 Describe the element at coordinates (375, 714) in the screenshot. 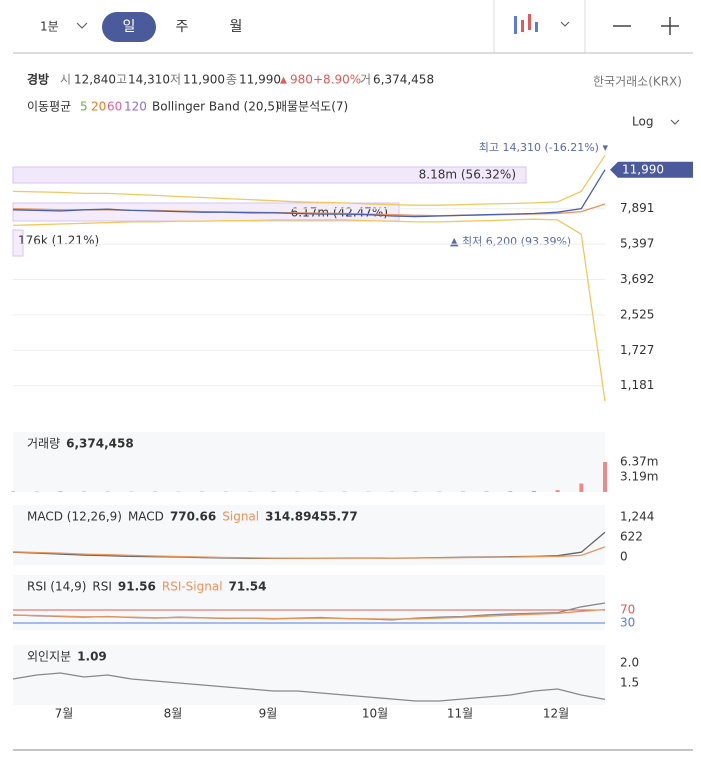

I see `x-tick-label: 10월` at that location.